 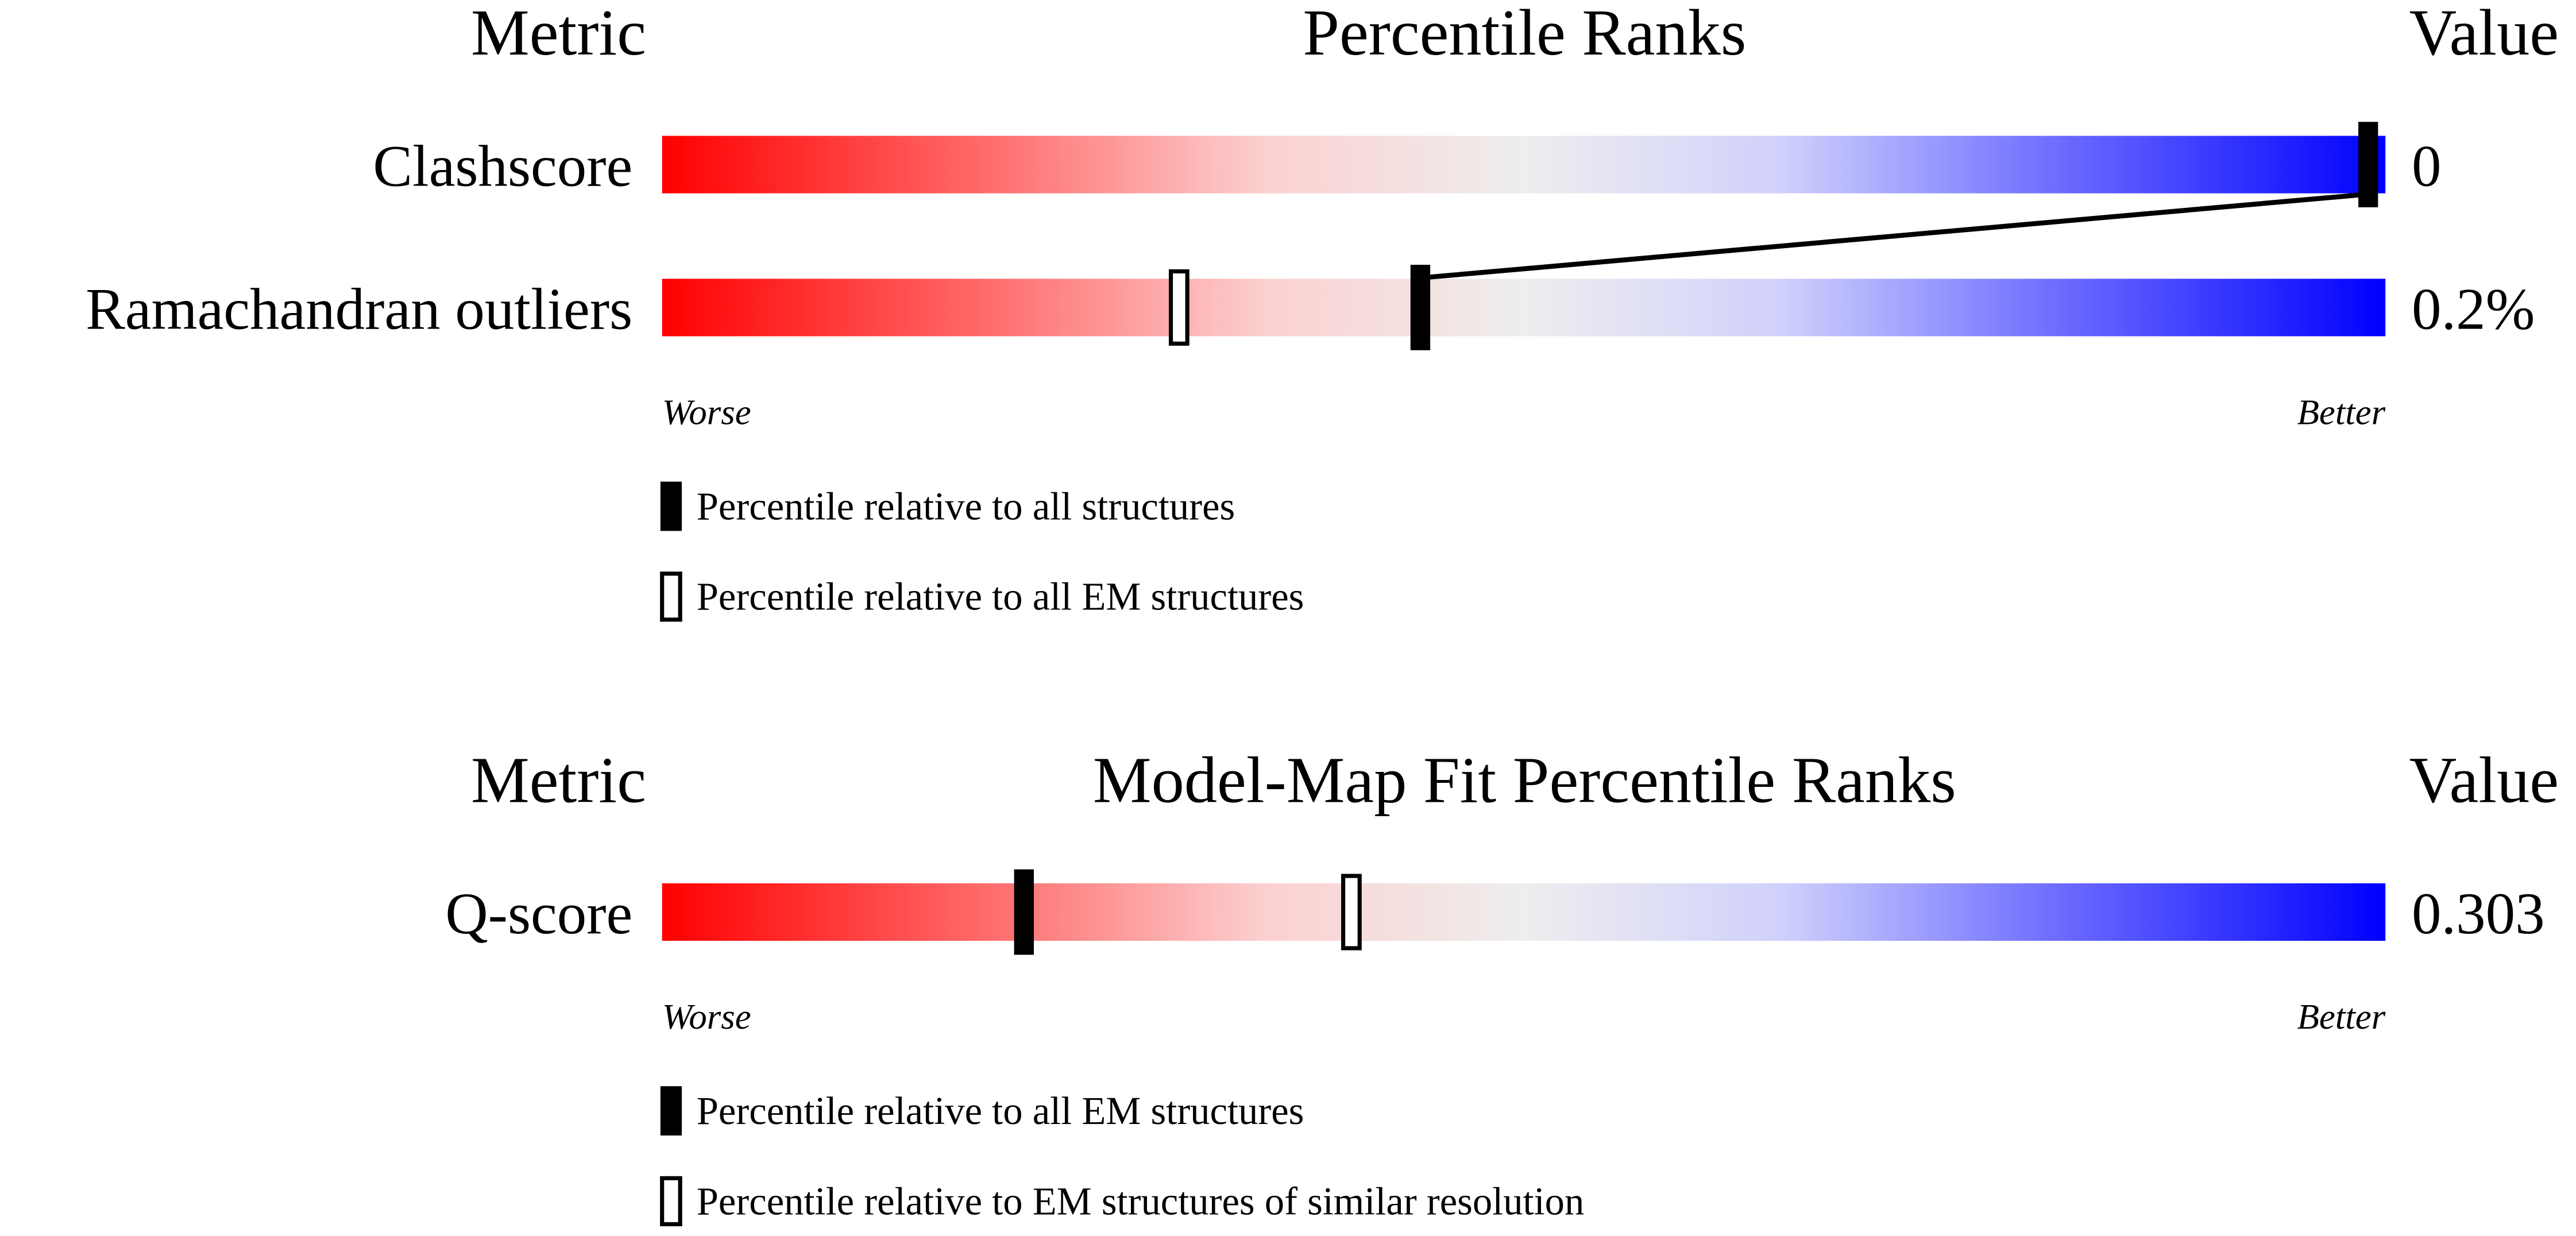 I want to click on metric-value: 0.303, so click(x=2478, y=914).